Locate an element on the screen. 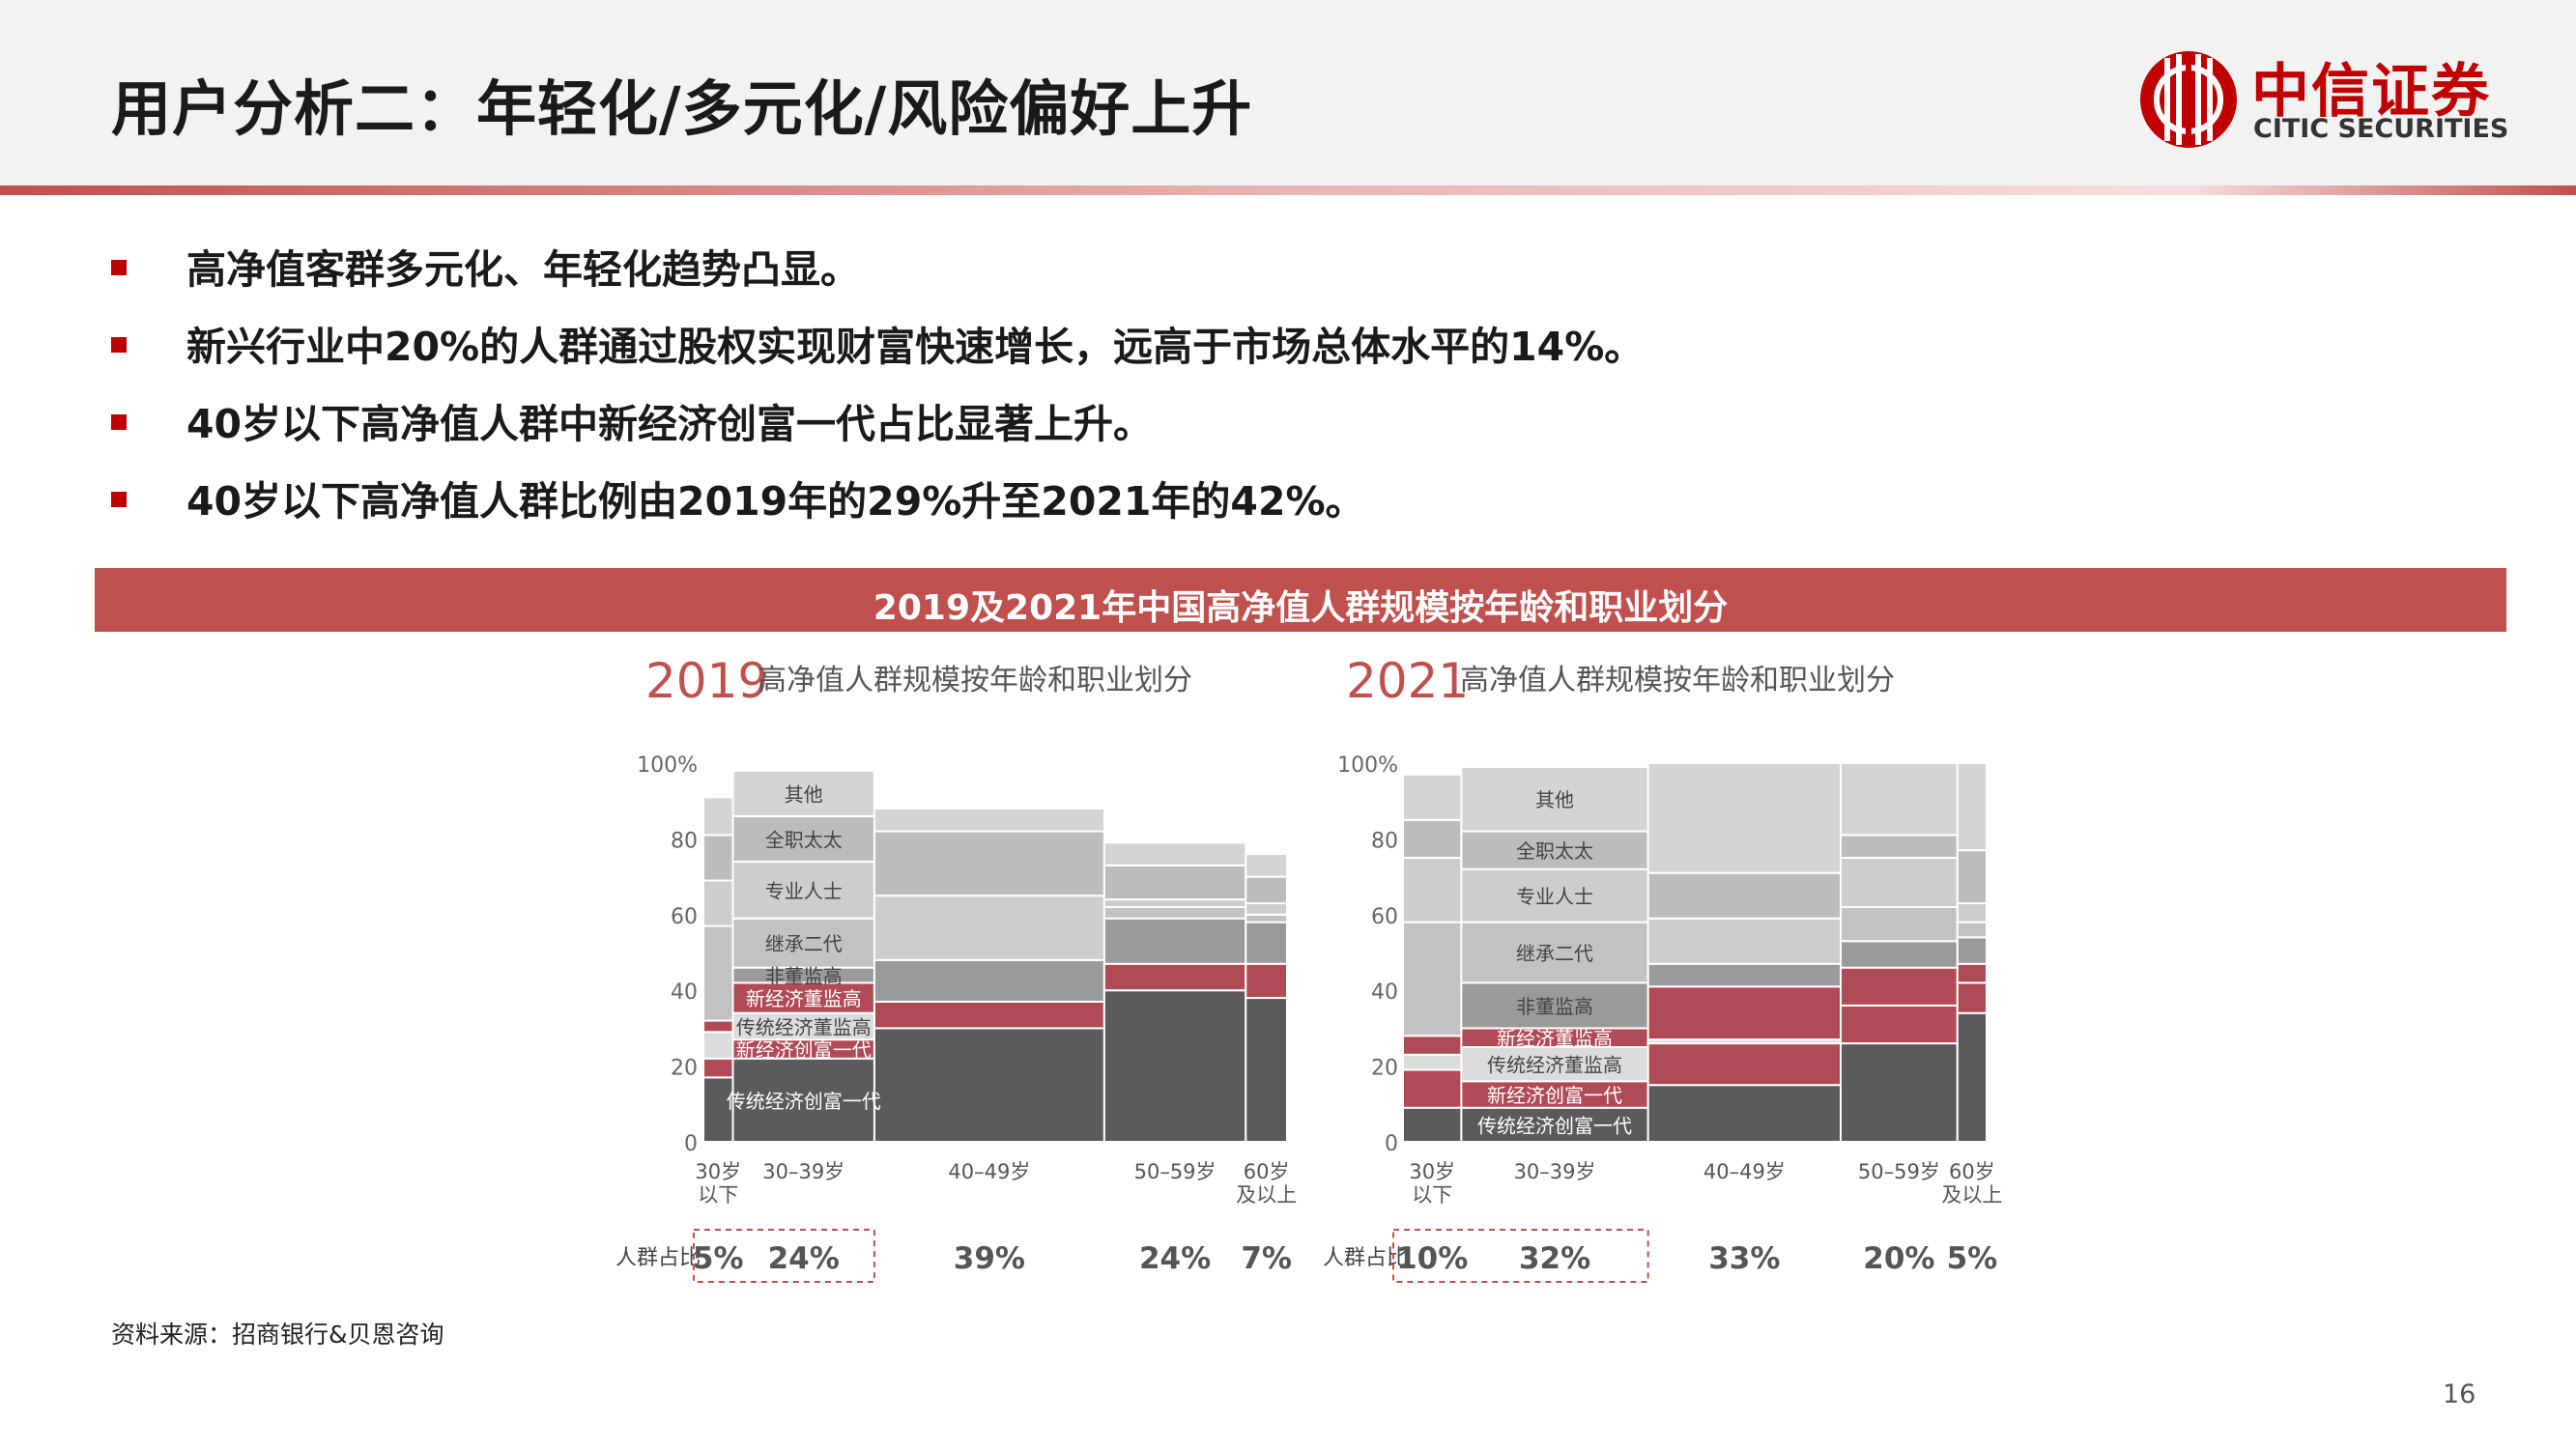 Image resolution: width=2576 pixels, height=1449 pixels. bullet-text: 高净值客群多元化、年轻化趋势凸显。 is located at coordinates (523, 269).